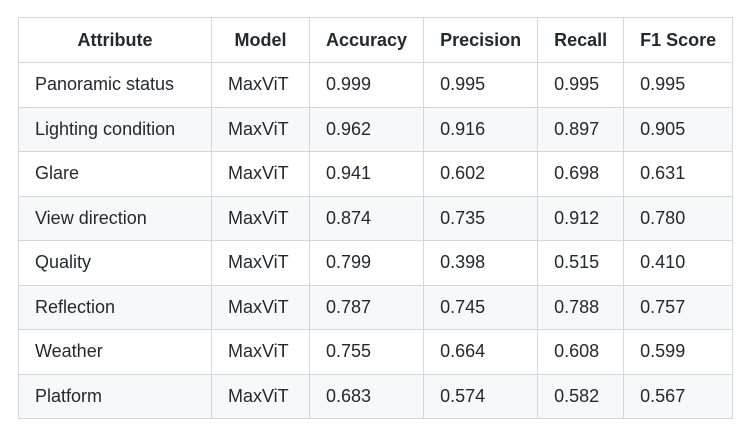  Describe the element at coordinates (366, 174) in the screenshot. I see `cell-accuracy: 0.941` at that location.